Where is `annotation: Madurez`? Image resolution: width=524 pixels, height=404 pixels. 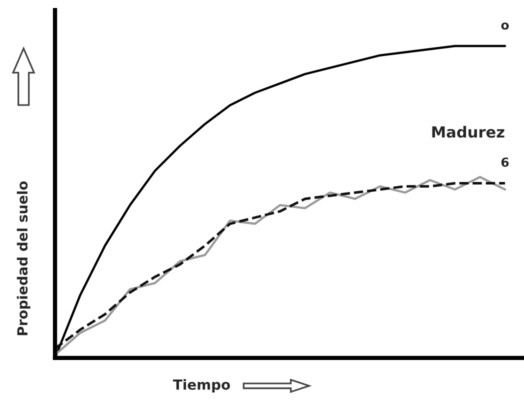
annotation: Madurez is located at coordinates (468, 132).